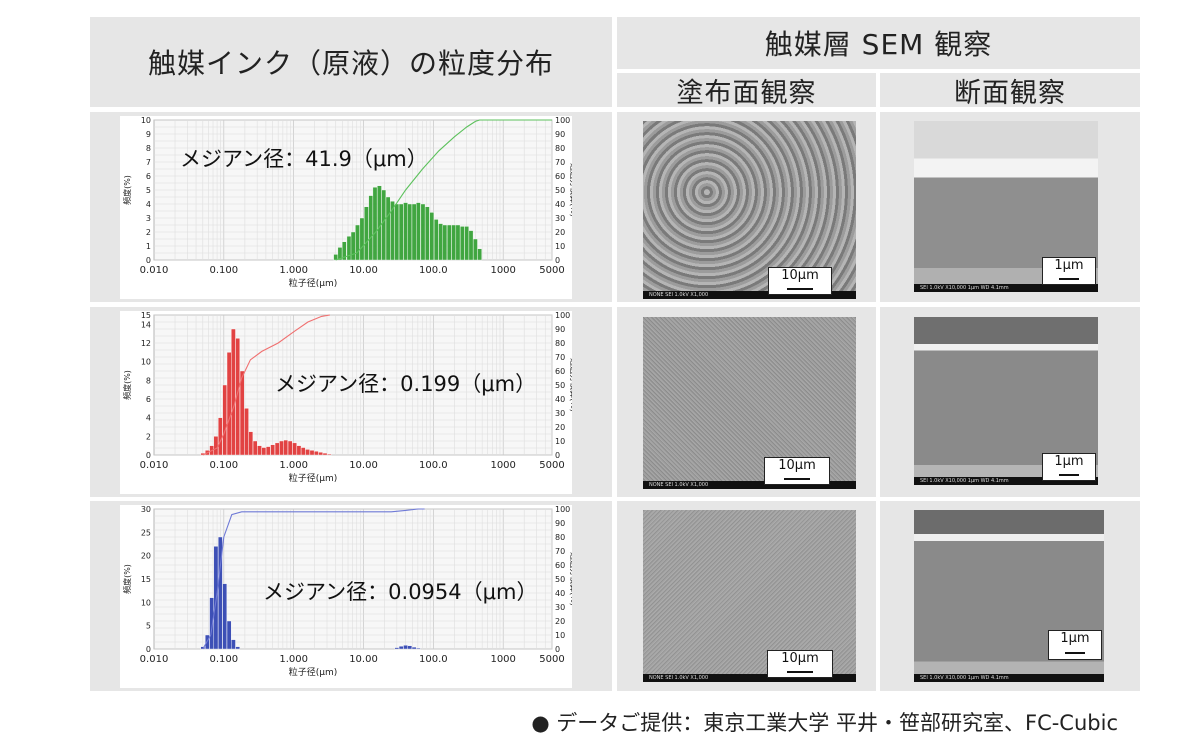 This screenshot has height=747, width=1200. I want to click on header-section: 断面観察, so click(1010, 91).